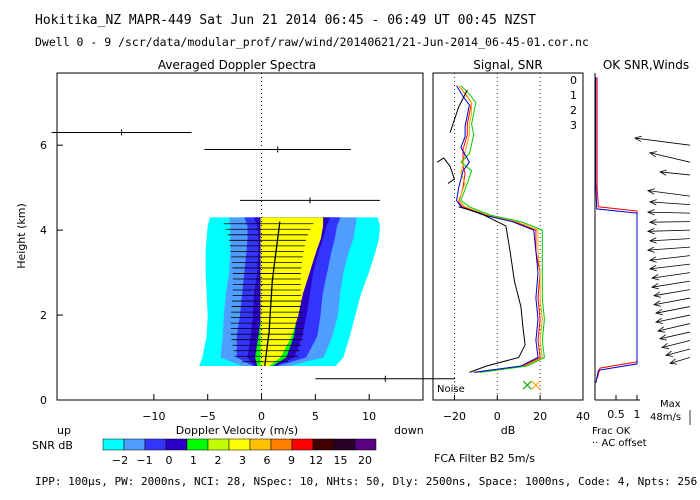 The image size is (700, 500). What do you see at coordinates (291, 460) in the screenshot?
I see `colorbar-label: 9` at bounding box center [291, 460].